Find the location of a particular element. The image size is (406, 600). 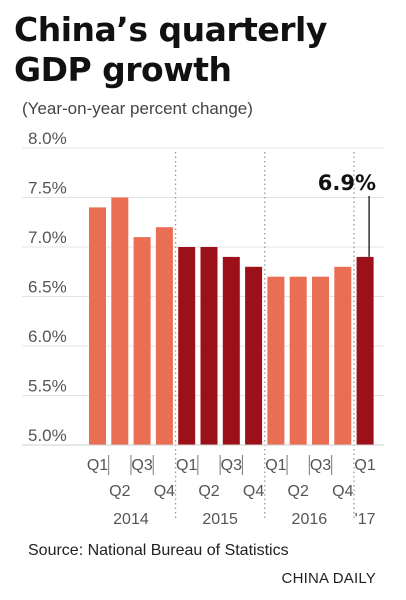

y-tick-label: 7.5% is located at coordinates (47, 188).